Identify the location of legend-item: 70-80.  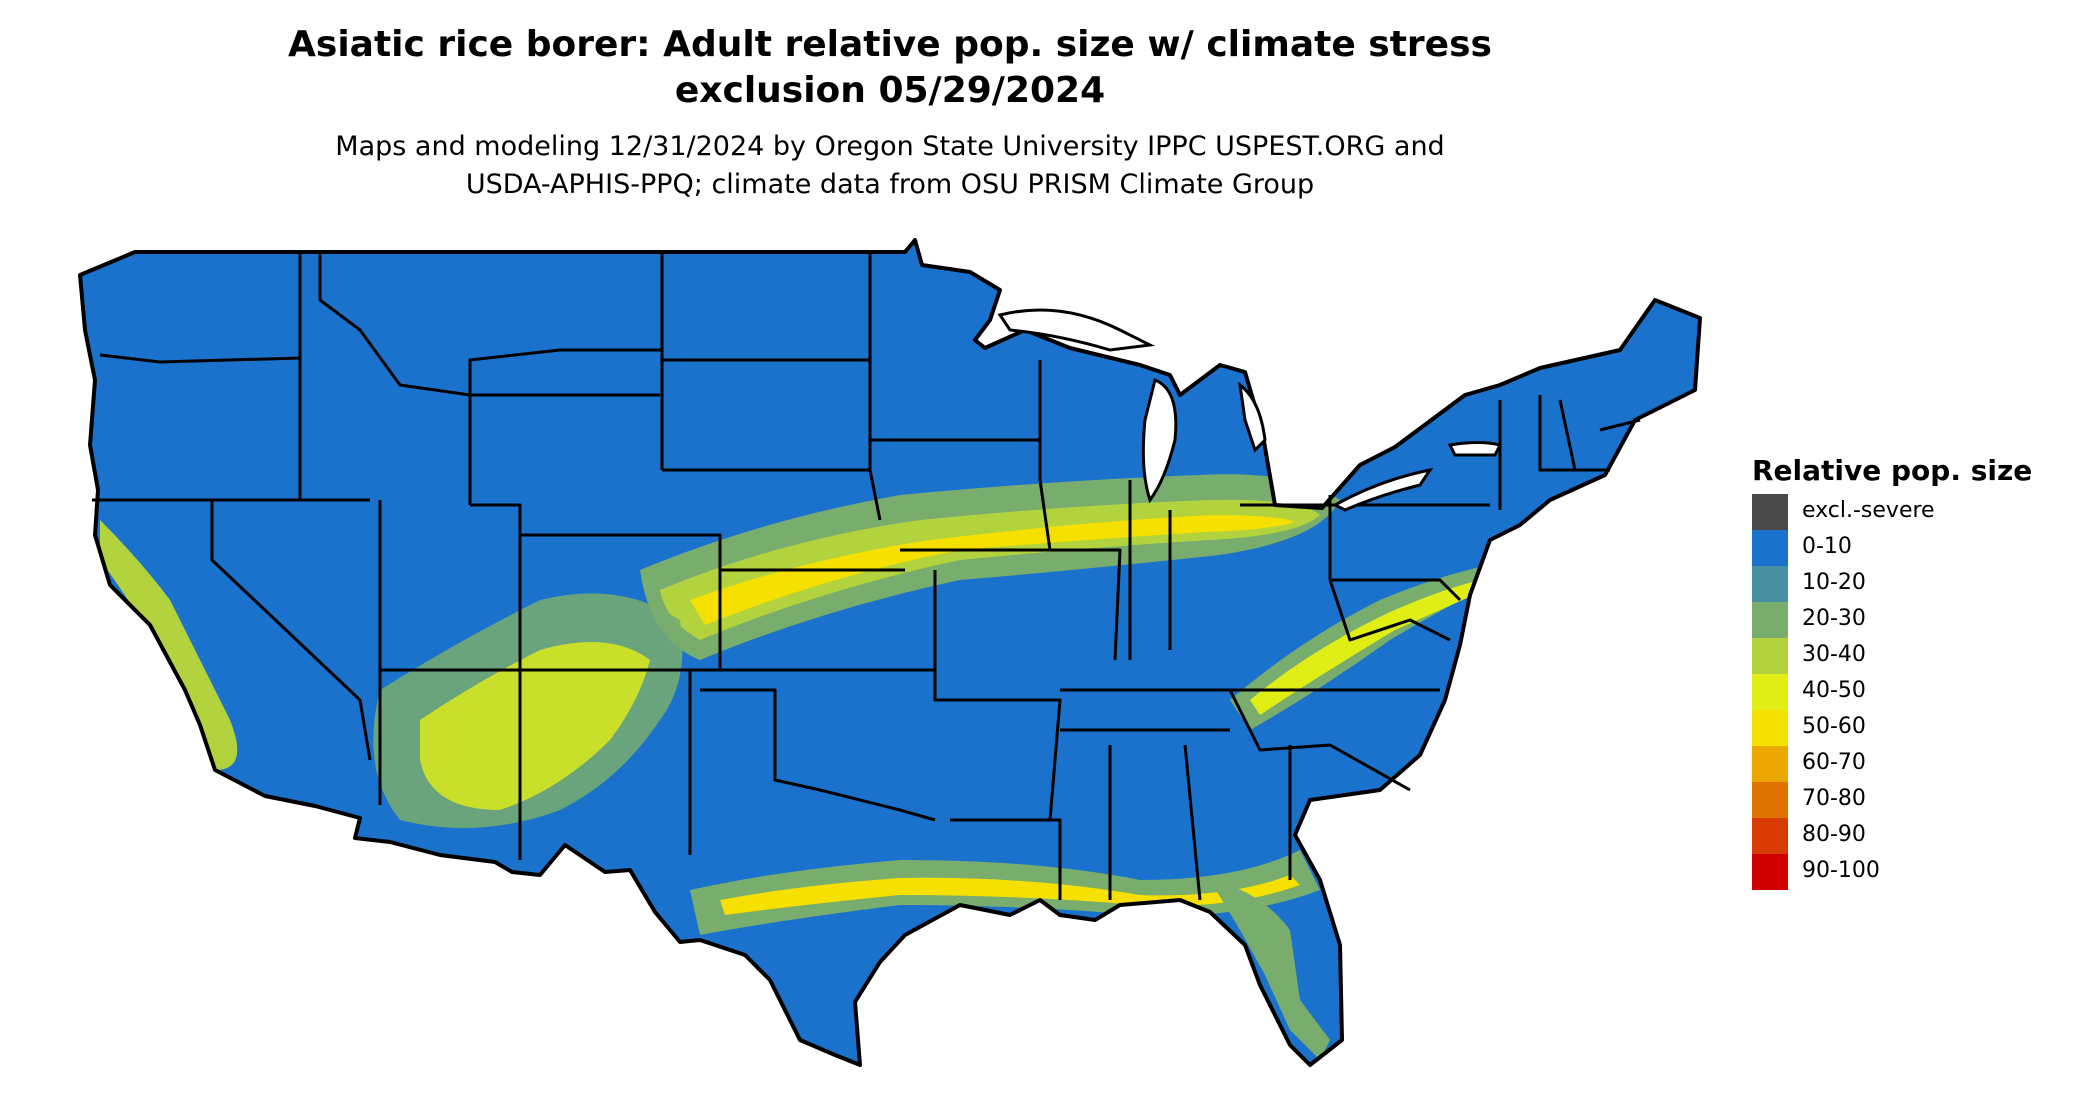
(1917, 800).